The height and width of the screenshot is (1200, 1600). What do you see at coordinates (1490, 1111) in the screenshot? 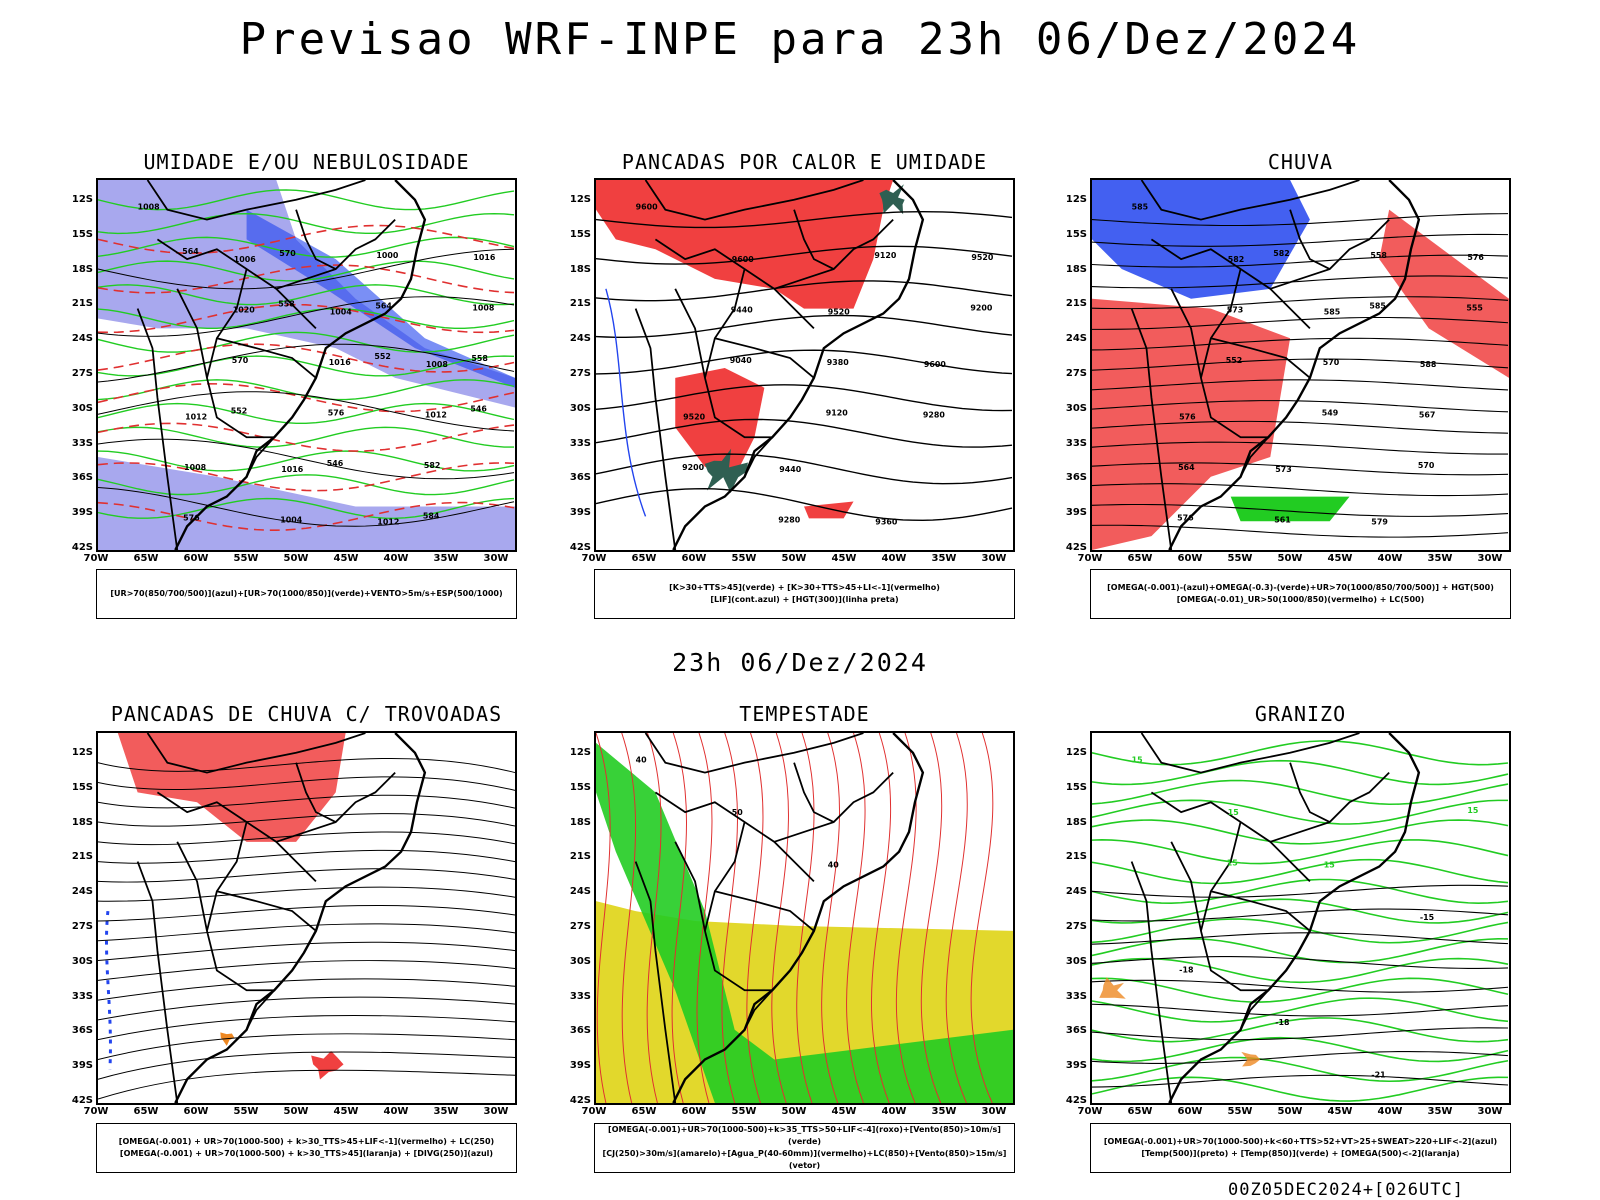
I see `lon-tick: 30W` at bounding box center [1490, 1111].